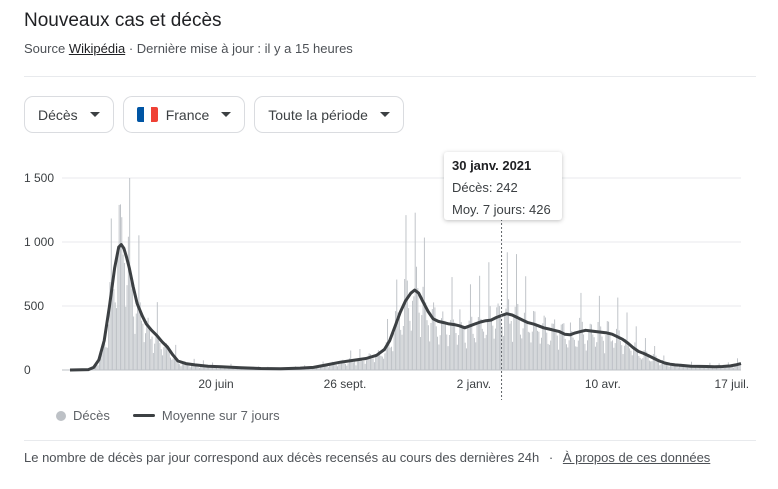 The image size is (778, 489). What do you see at coordinates (329, 114) in the screenshot?
I see `period-dropdown: Toute la période` at bounding box center [329, 114].